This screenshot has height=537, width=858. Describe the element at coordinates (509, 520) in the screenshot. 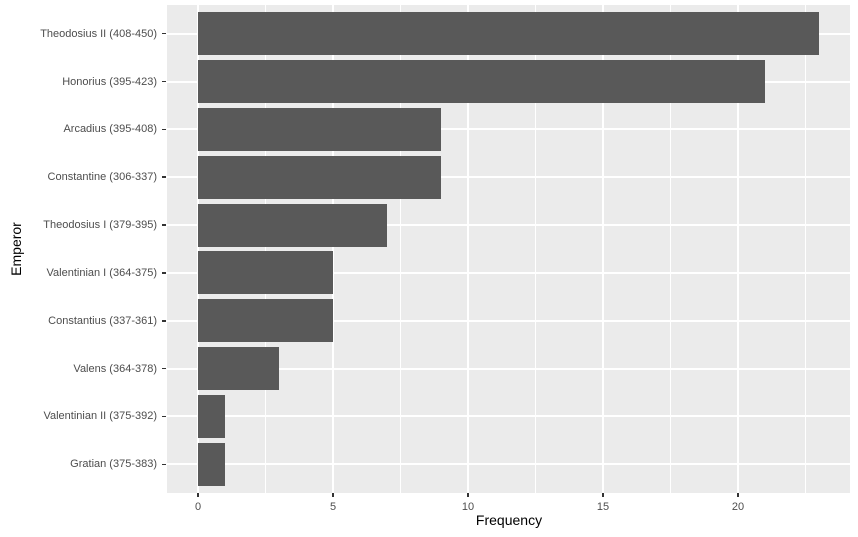

I see `x-axis-title: Frequency` at that location.